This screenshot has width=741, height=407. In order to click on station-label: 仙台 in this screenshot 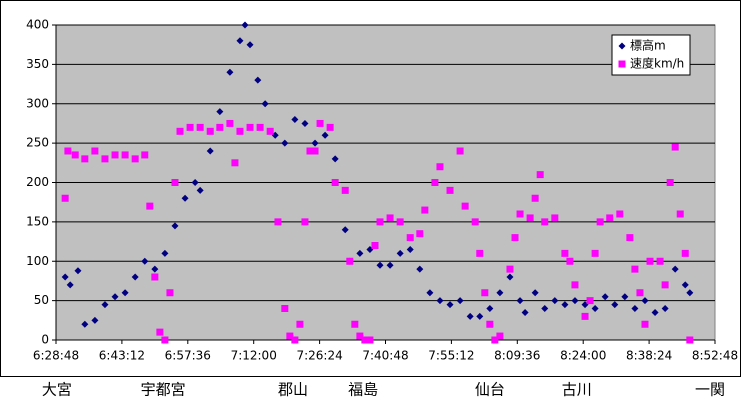, I will do `click(490, 390)`.